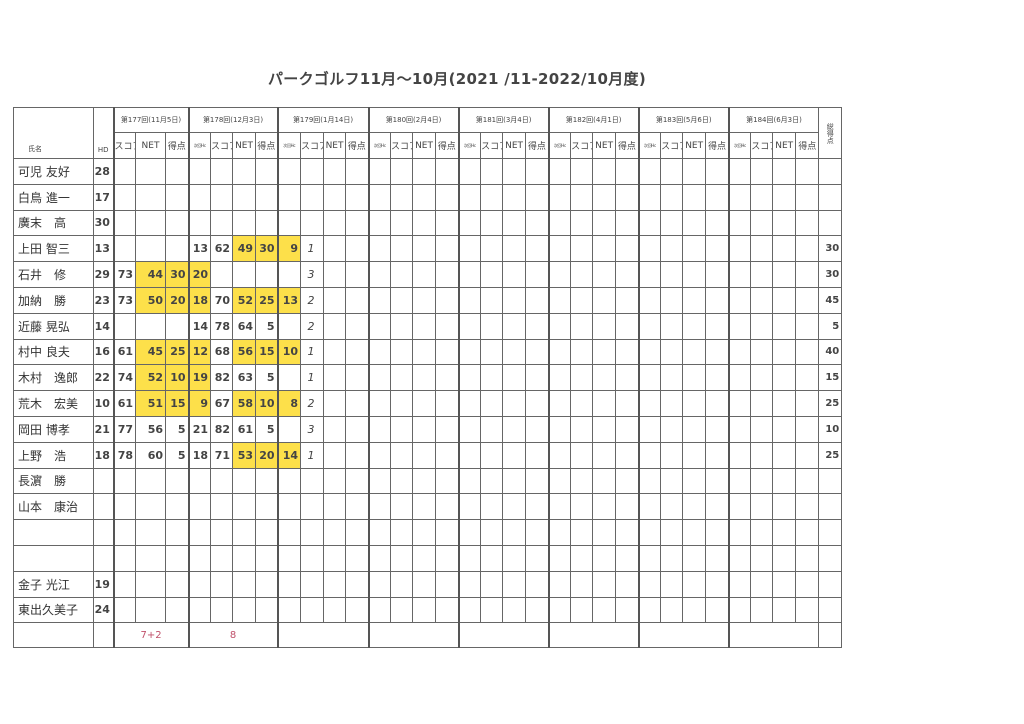  What do you see at coordinates (103, 223) in the screenshot?
I see `handicap: 30` at bounding box center [103, 223].